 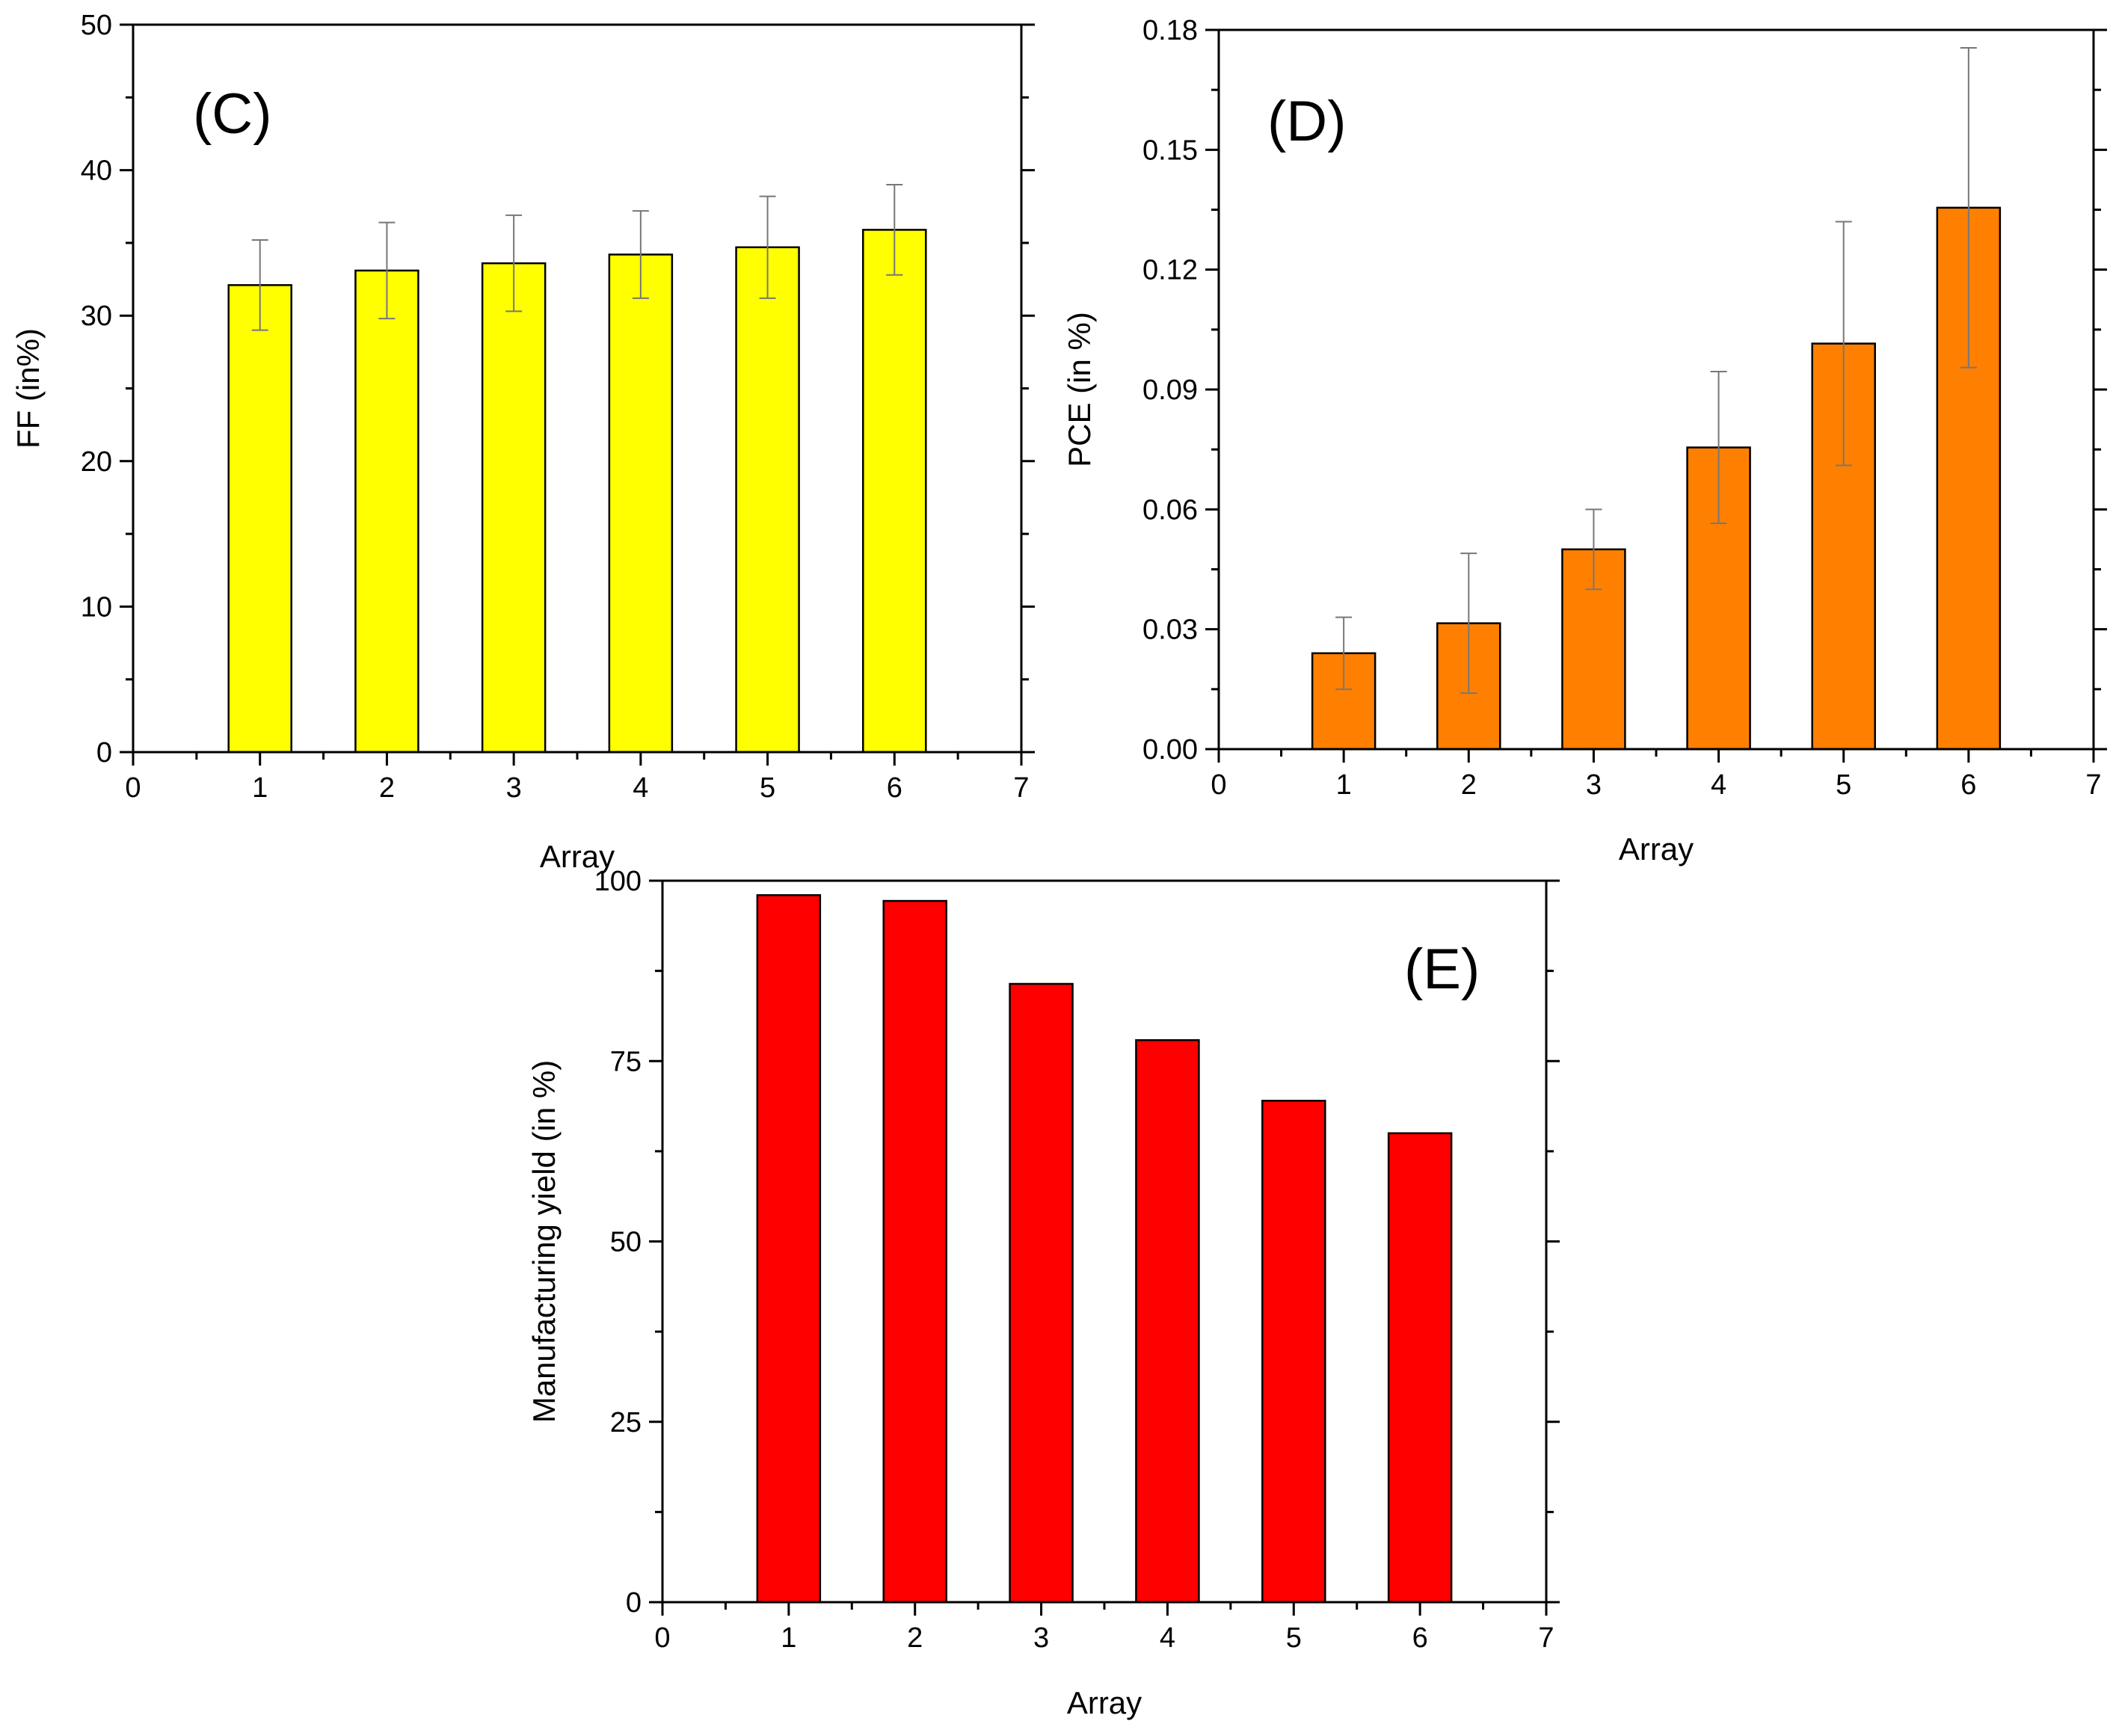 What do you see at coordinates (577, 491) in the screenshot?
I see `bars-c` at bounding box center [577, 491].